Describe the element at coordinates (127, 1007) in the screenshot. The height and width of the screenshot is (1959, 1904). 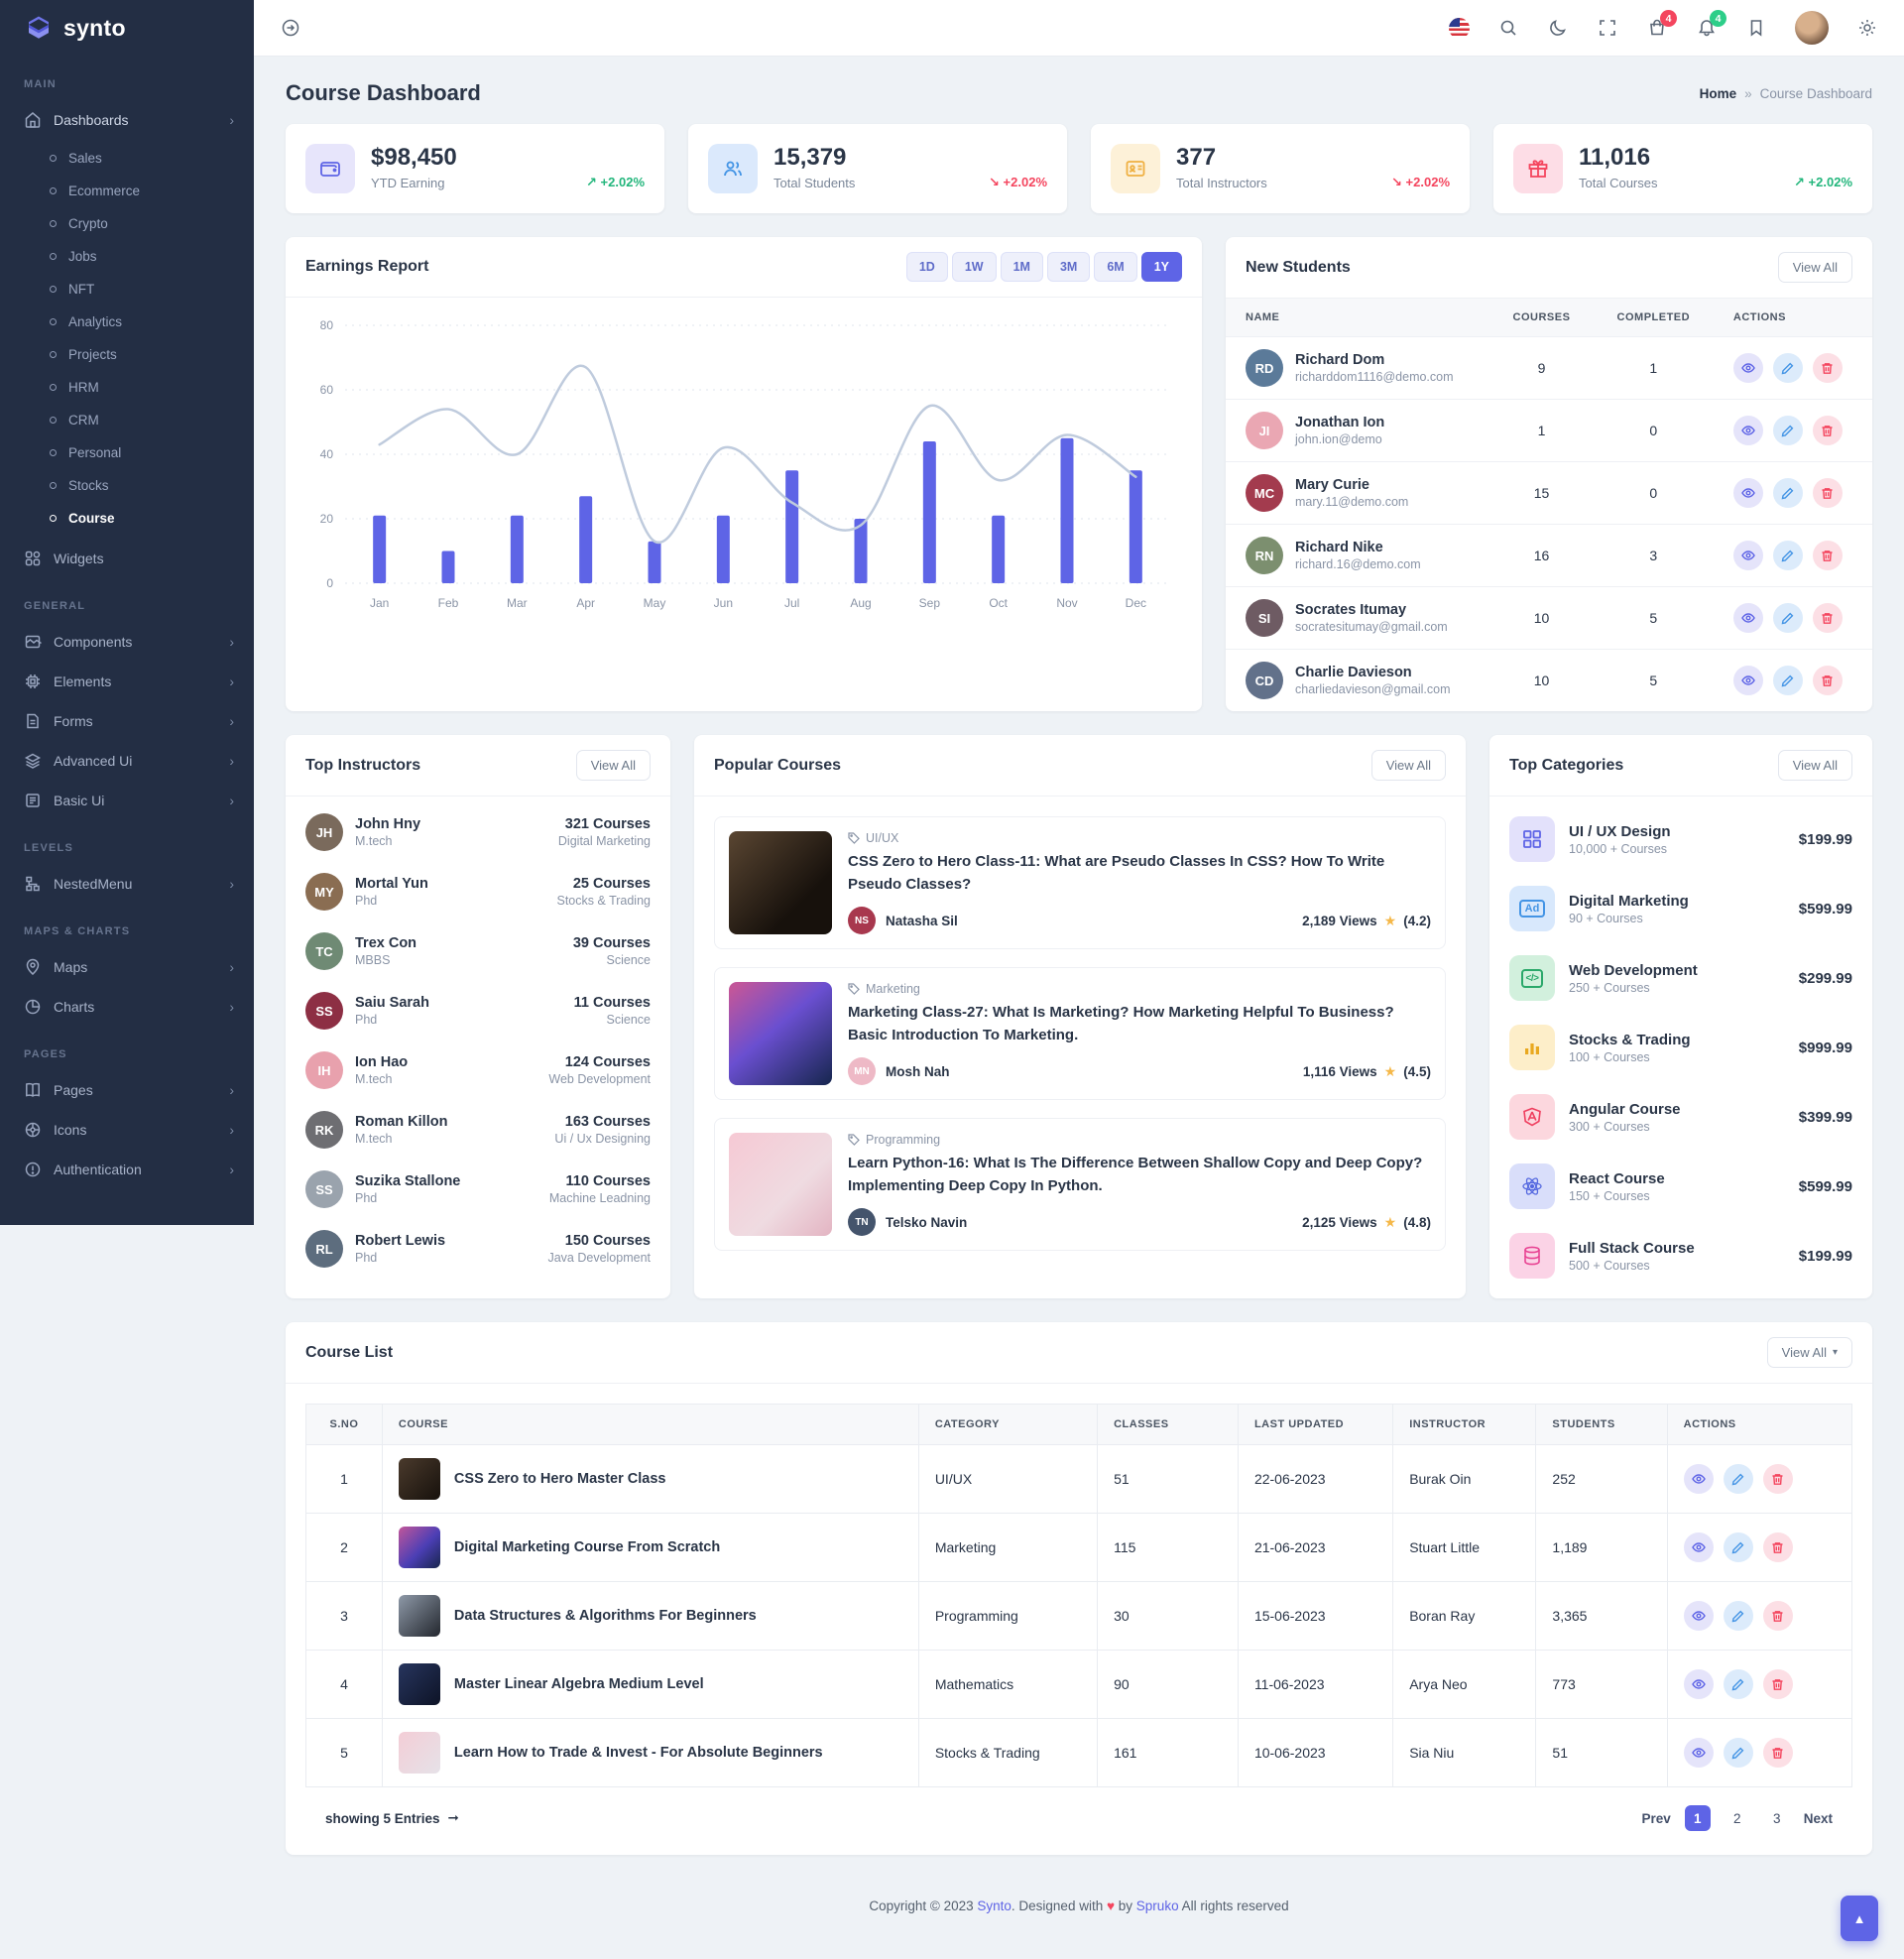
I see `sidebar-item-charts: Charts ›` at that location.